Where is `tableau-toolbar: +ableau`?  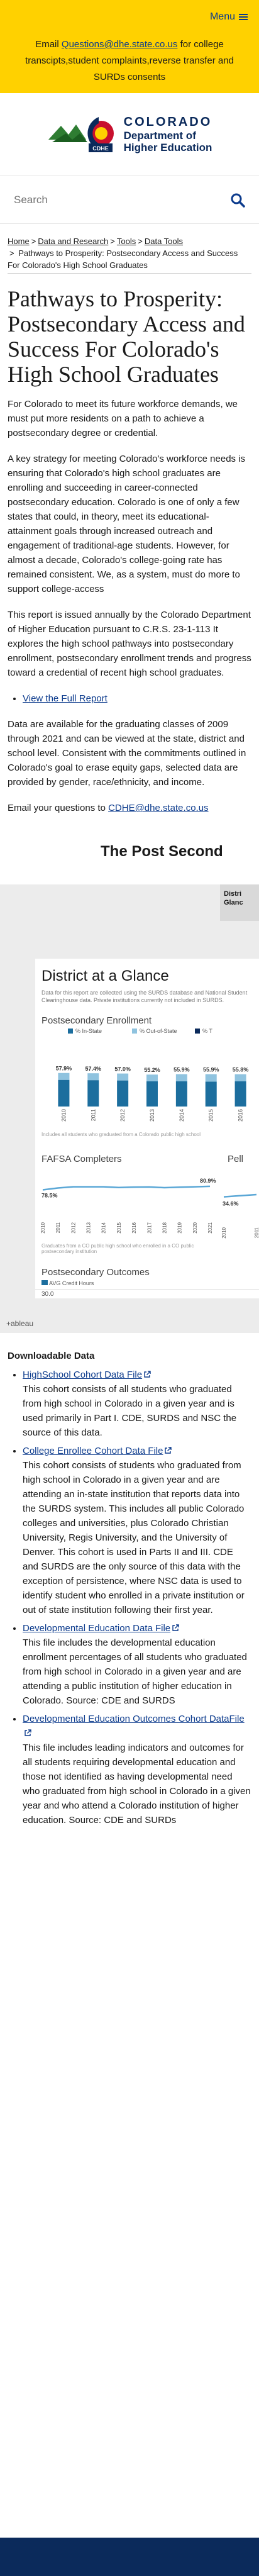
tableau-toolbar: +ableau is located at coordinates (129, 1324).